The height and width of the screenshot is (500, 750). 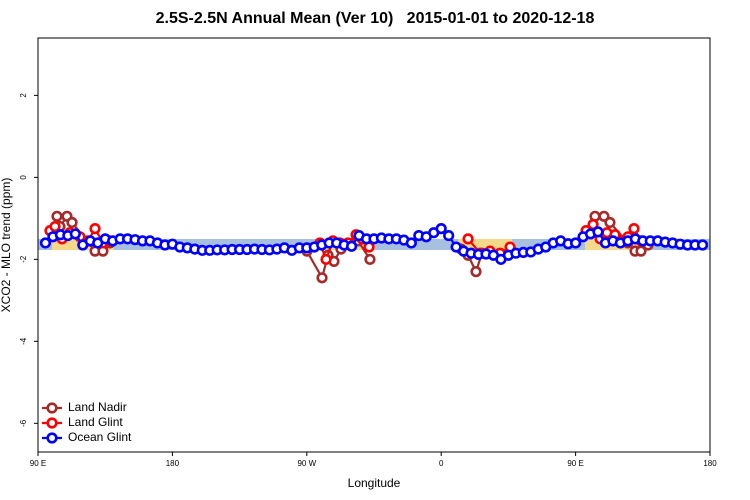 I want to click on x-tick-label: 90 W, so click(x=306, y=463).